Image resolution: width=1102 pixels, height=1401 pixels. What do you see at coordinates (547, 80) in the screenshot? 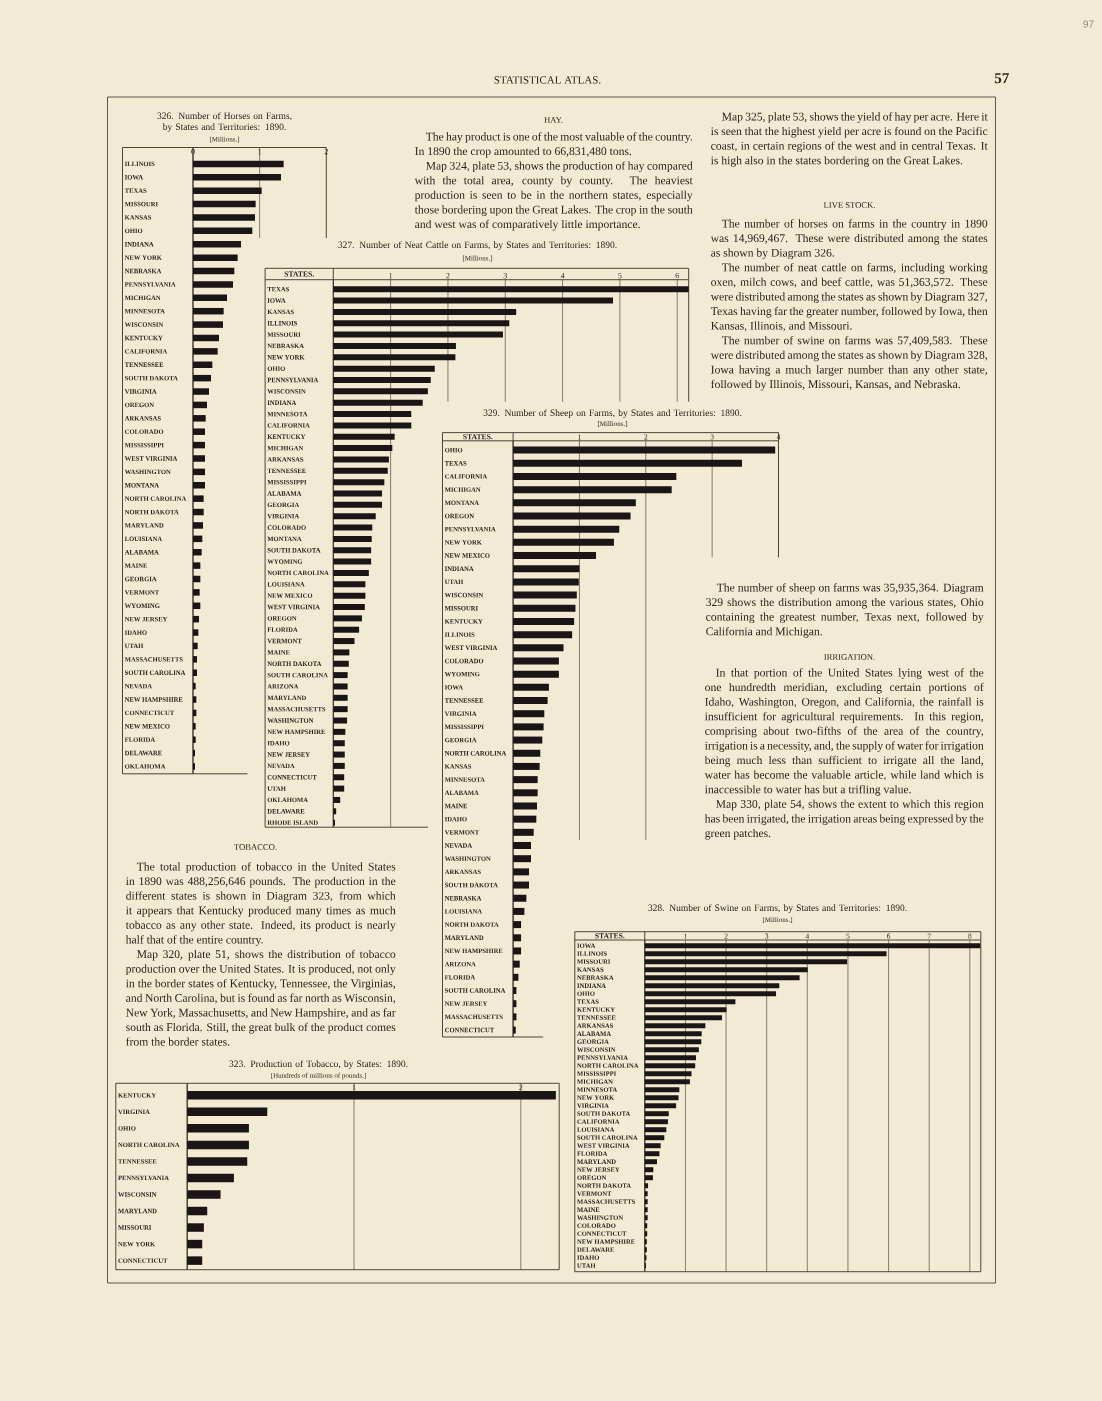
I see `text: STATISTICAL ATLAS.` at bounding box center [547, 80].